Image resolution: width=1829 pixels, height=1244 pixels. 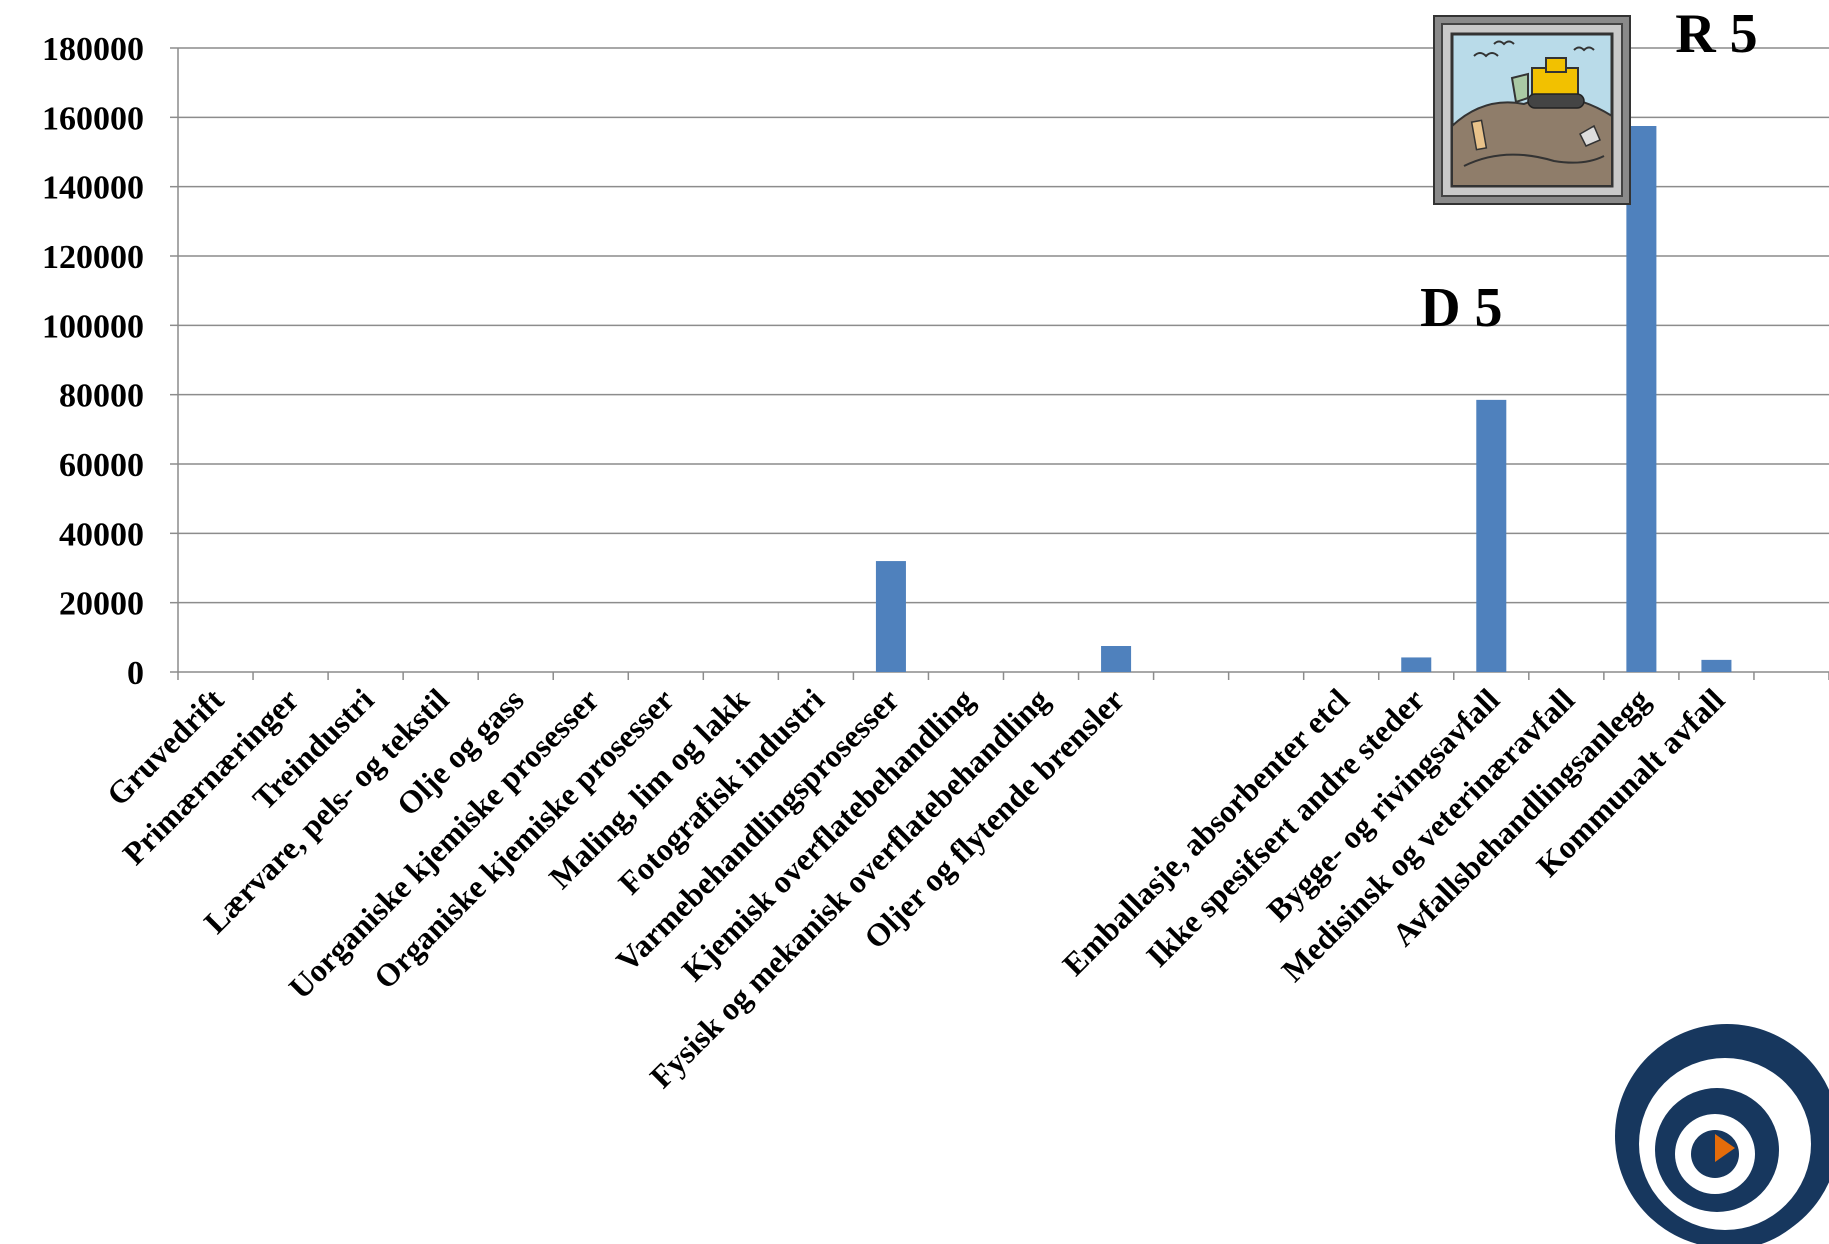 What do you see at coordinates (135, 673) in the screenshot?
I see `y-tick-label: 0` at bounding box center [135, 673].